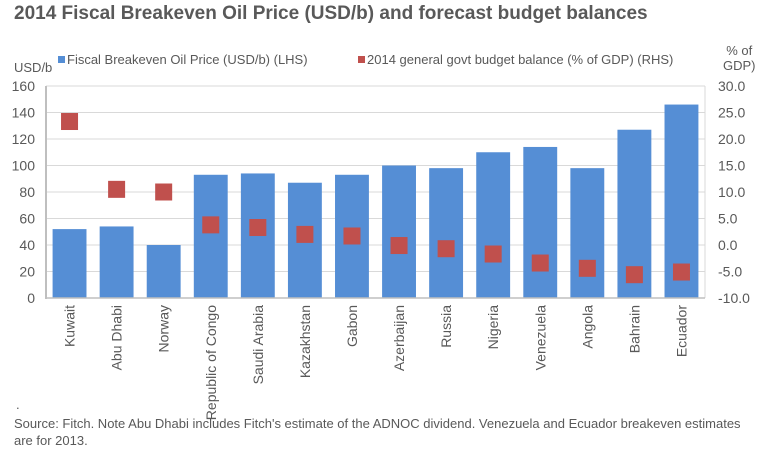 The width and height of the screenshot is (760, 454). Describe the element at coordinates (681, 272) in the screenshot. I see `marker-ecuador` at that location.